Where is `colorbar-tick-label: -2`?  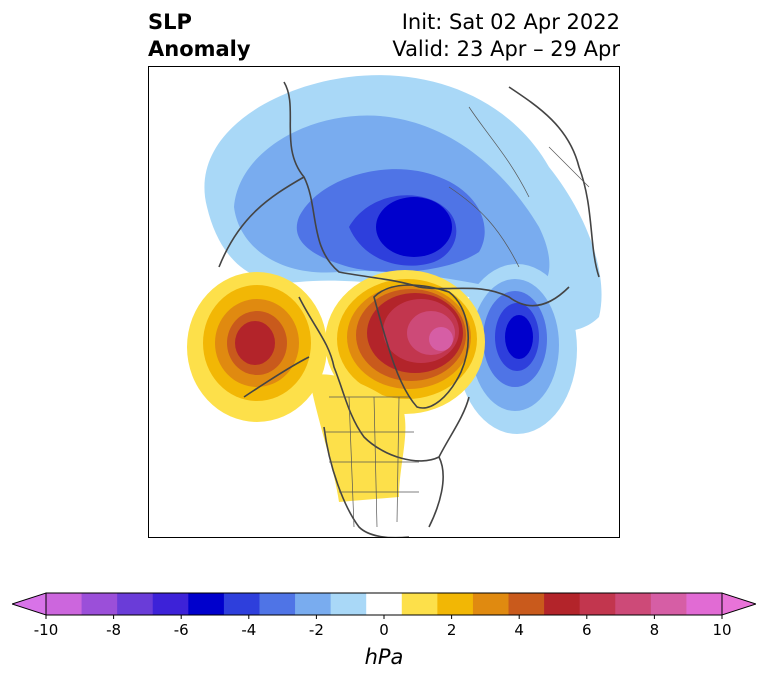 colorbar-tick-label: -2 is located at coordinates (316, 629).